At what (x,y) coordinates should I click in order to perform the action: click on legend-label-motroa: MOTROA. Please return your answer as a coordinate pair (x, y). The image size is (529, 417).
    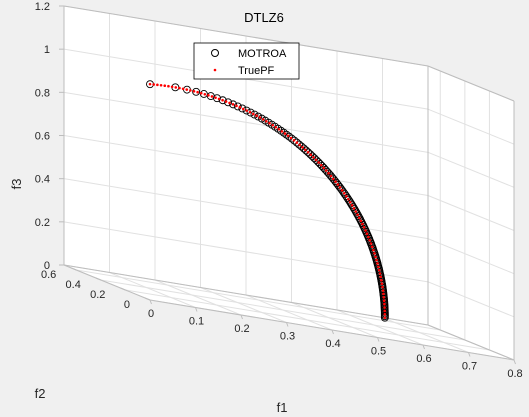
    Looking at the image, I should click on (262, 54).